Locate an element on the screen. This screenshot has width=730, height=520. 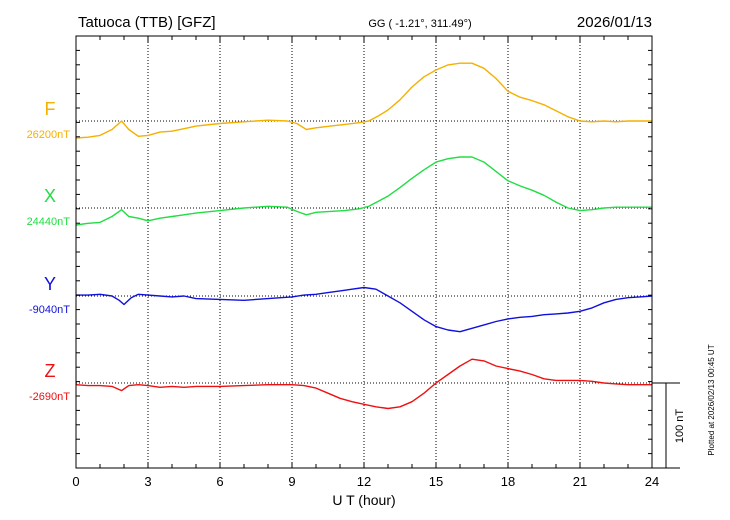
x-axis-label: U T (hour) is located at coordinates (363, 500).